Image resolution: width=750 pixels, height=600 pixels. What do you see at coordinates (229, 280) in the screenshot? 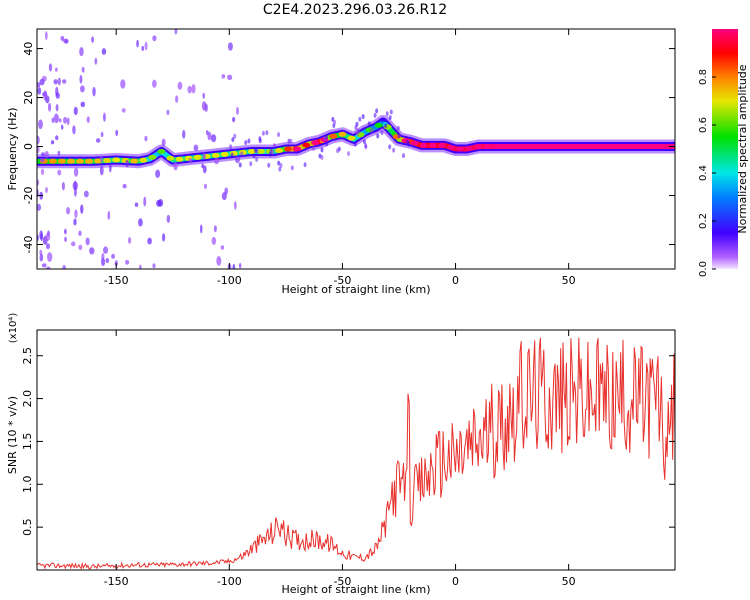
I see `x-tick-label: -100` at bounding box center [229, 280].